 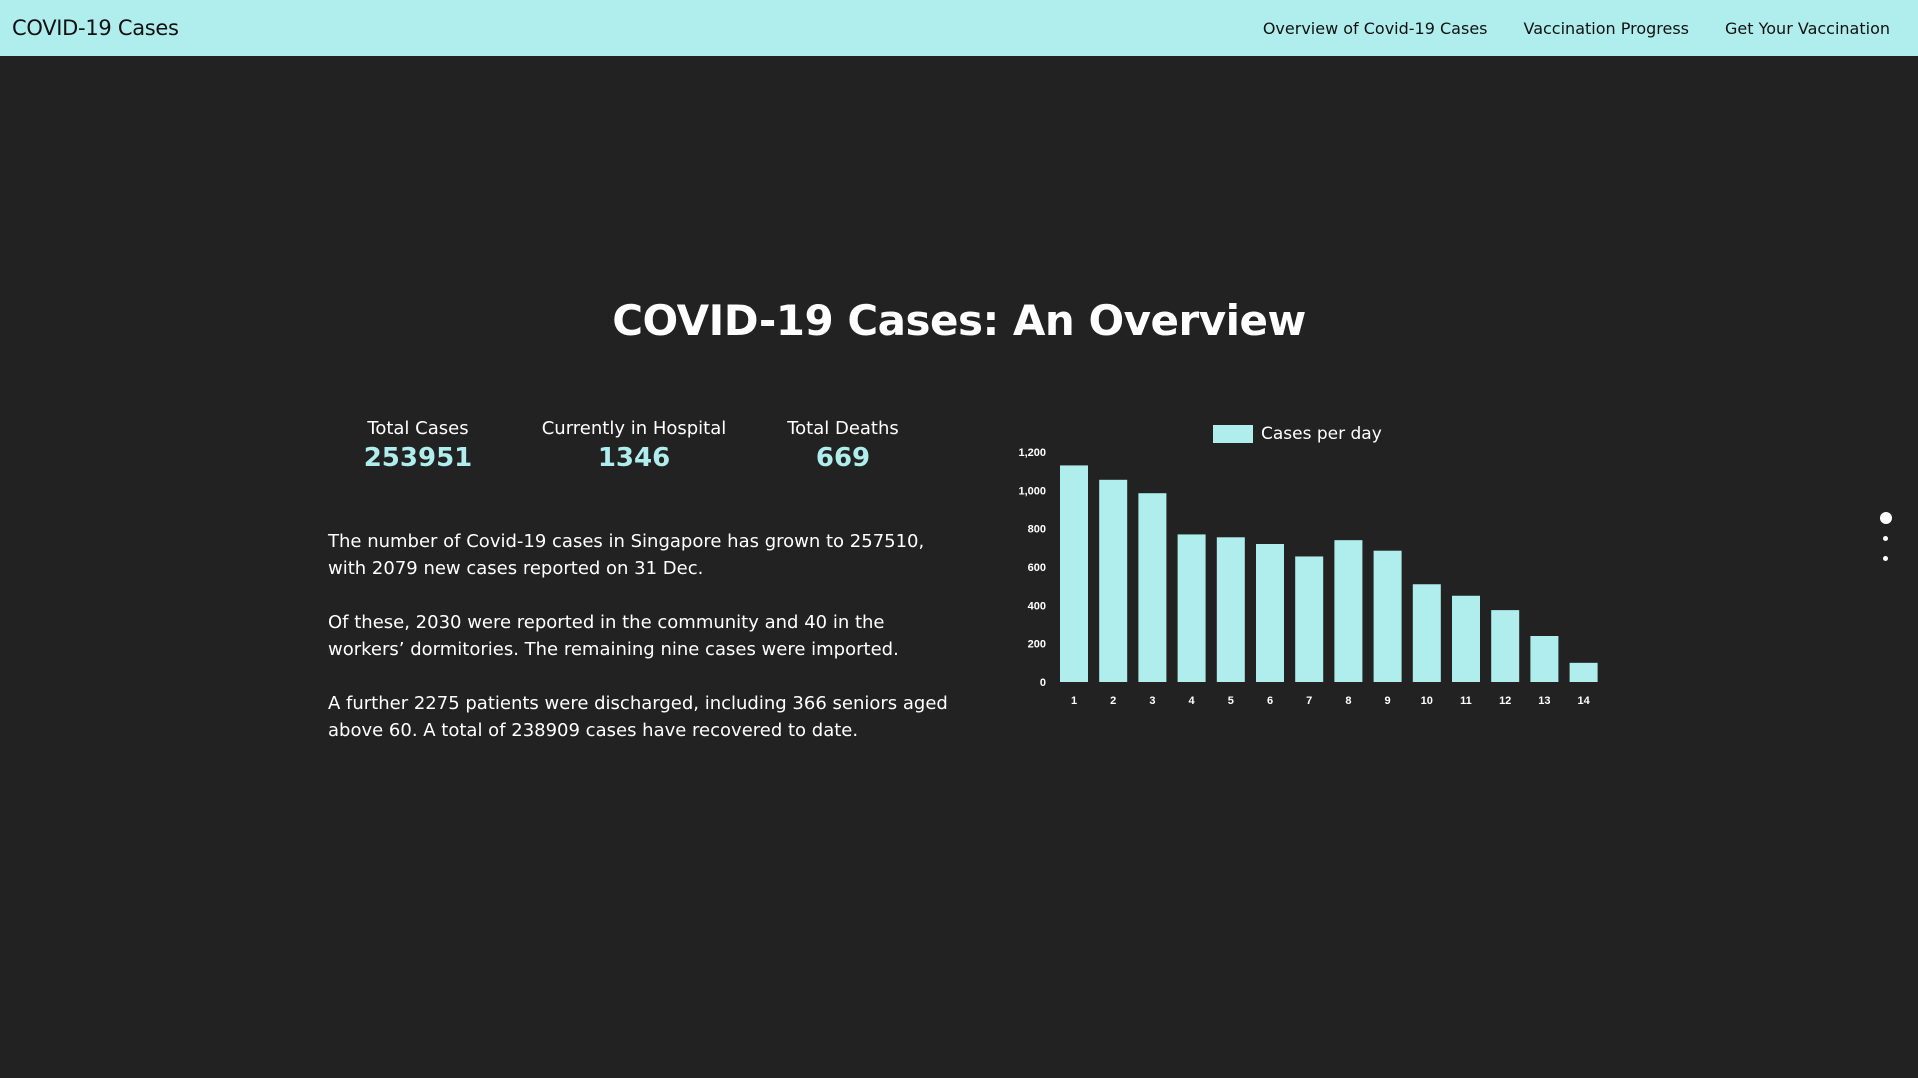 What do you see at coordinates (1466, 701) in the screenshot?
I see `x-tick-label: 11` at bounding box center [1466, 701].